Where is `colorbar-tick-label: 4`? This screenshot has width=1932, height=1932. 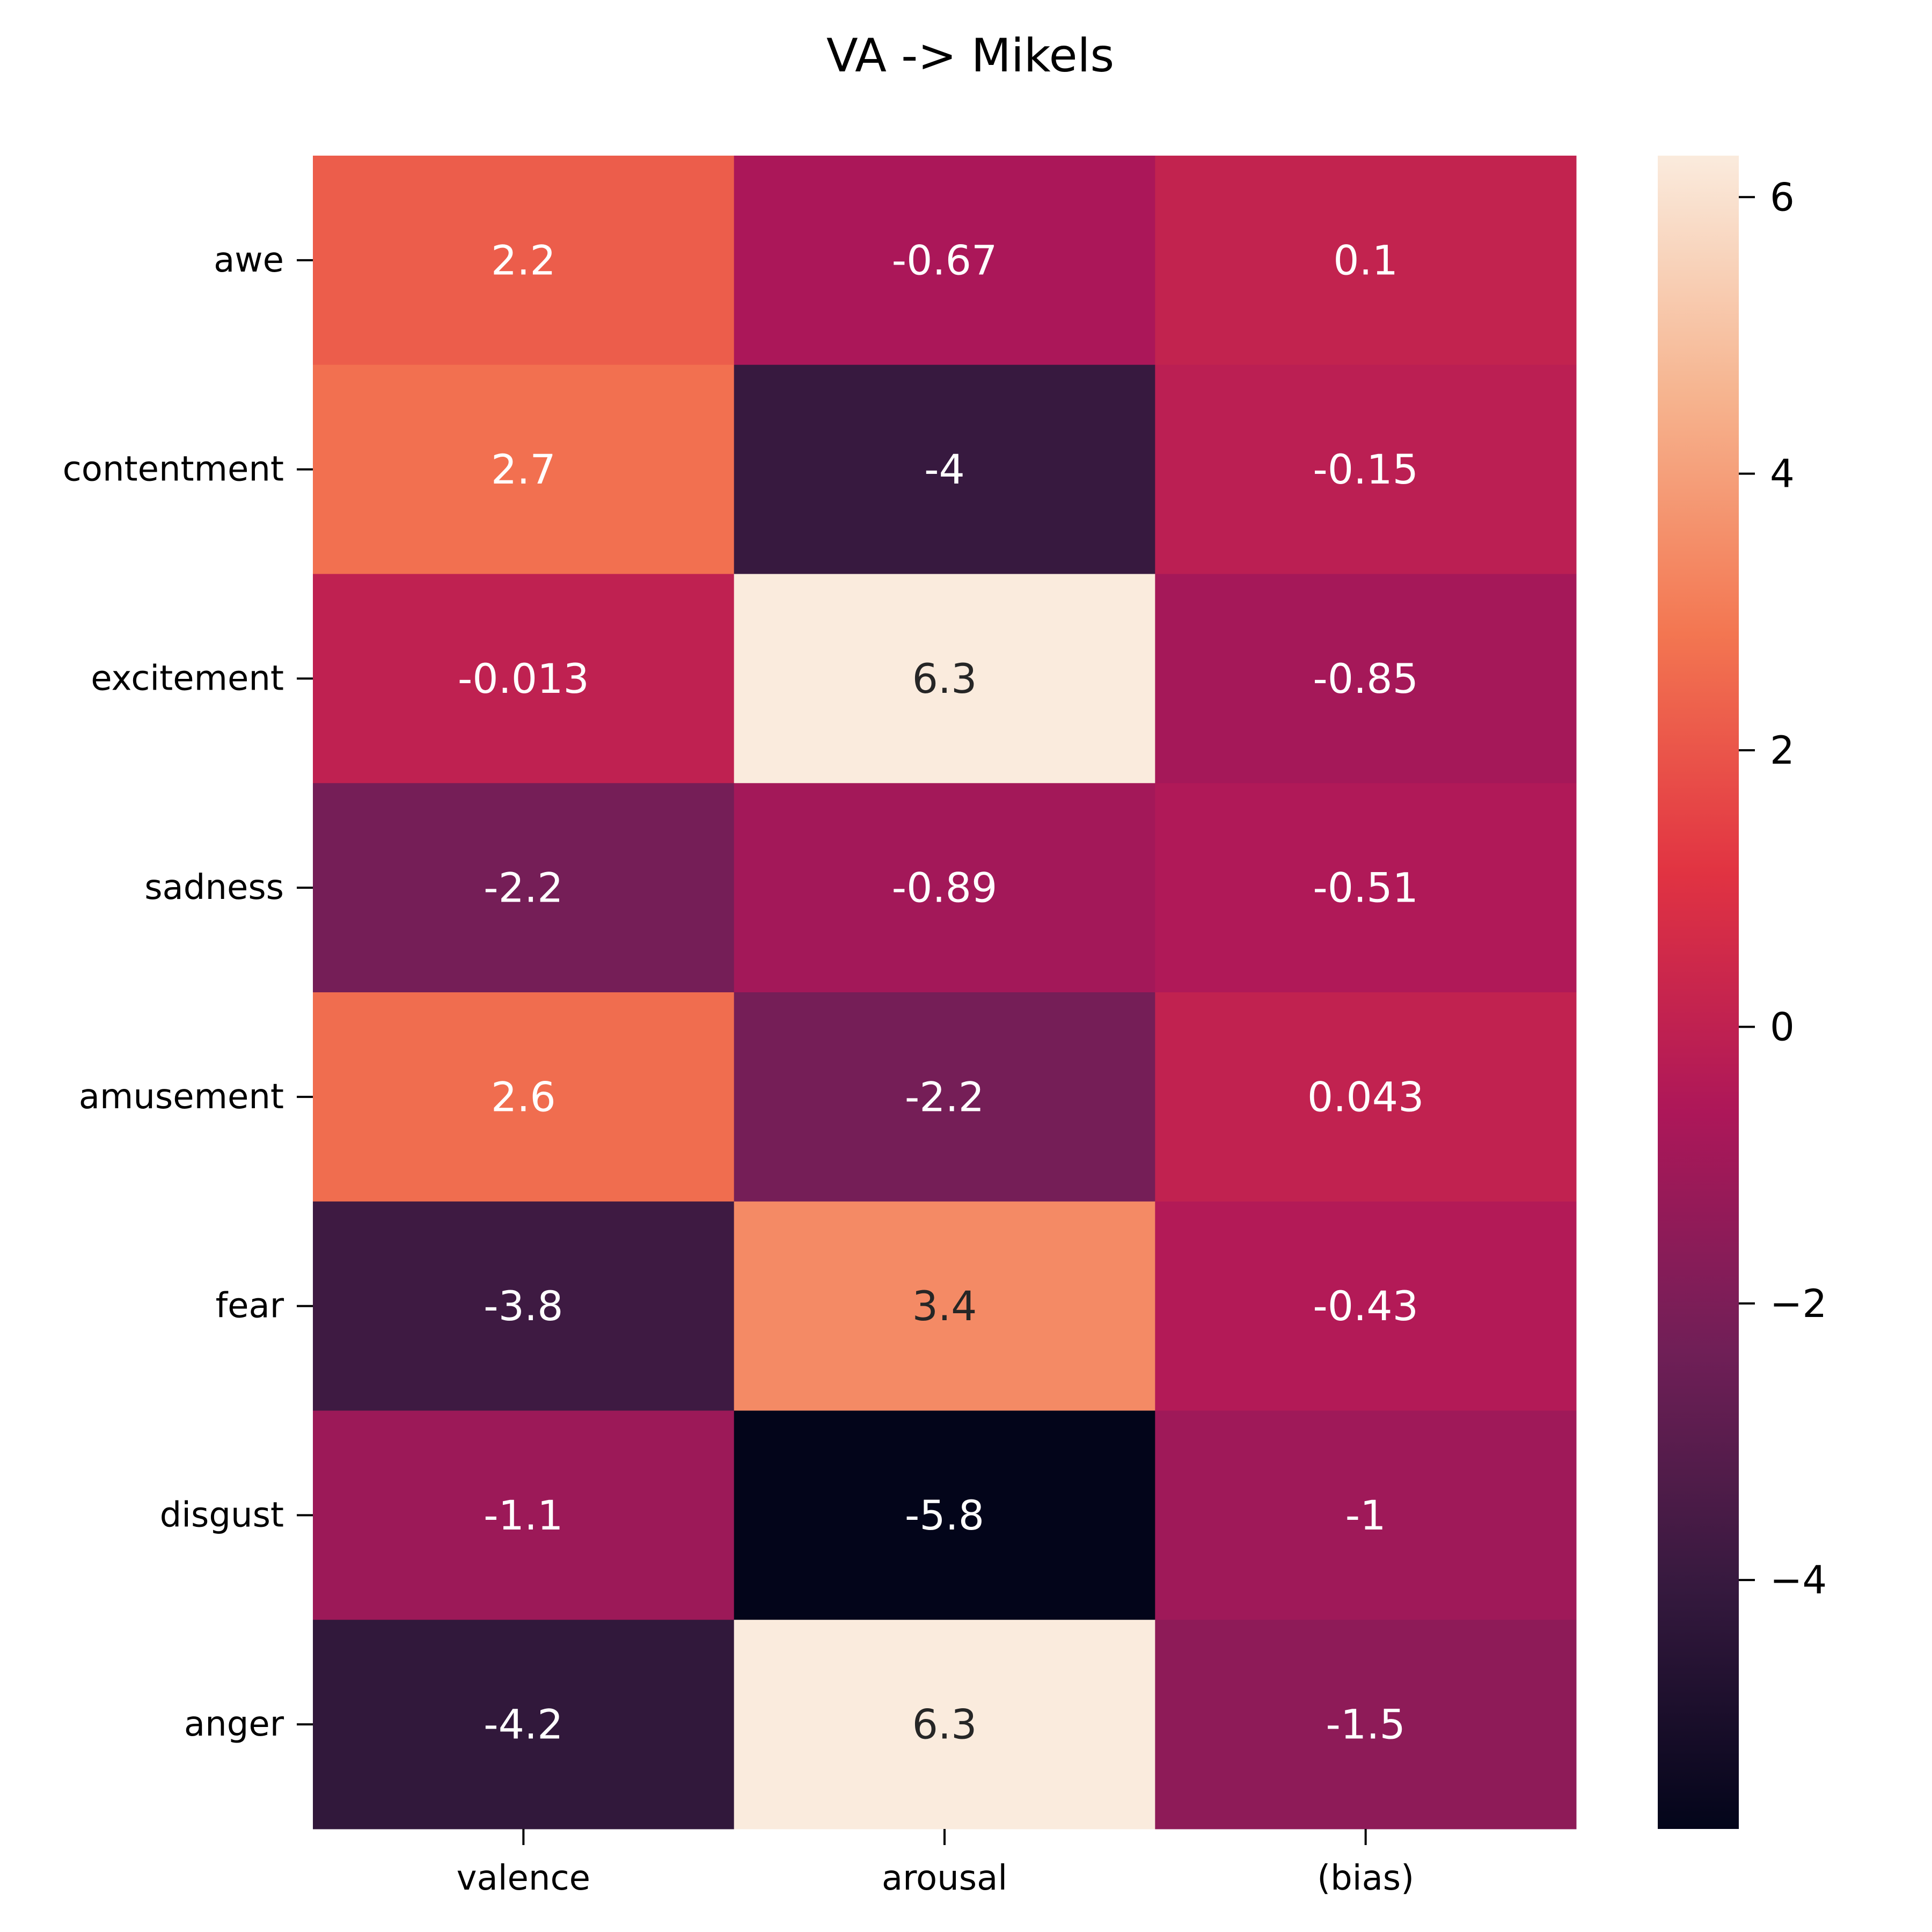
colorbar-tick-label: 4 is located at coordinates (1782, 473).